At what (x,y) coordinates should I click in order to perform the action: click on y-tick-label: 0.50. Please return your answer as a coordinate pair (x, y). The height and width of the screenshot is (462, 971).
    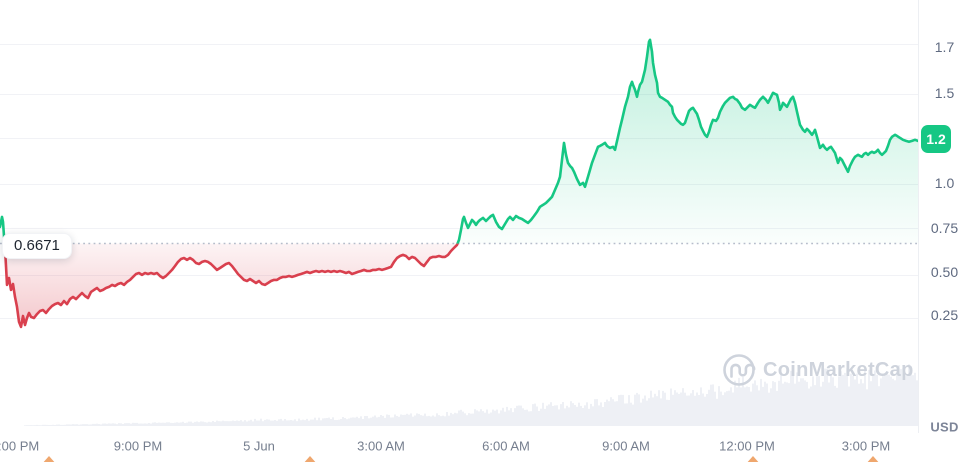
    Looking at the image, I should click on (944, 272).